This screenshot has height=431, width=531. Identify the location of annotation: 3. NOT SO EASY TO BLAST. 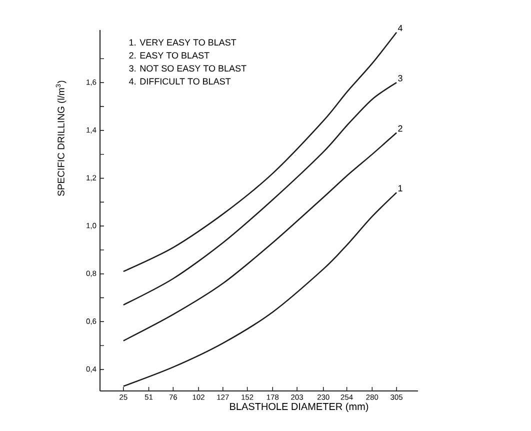
(187, 68).